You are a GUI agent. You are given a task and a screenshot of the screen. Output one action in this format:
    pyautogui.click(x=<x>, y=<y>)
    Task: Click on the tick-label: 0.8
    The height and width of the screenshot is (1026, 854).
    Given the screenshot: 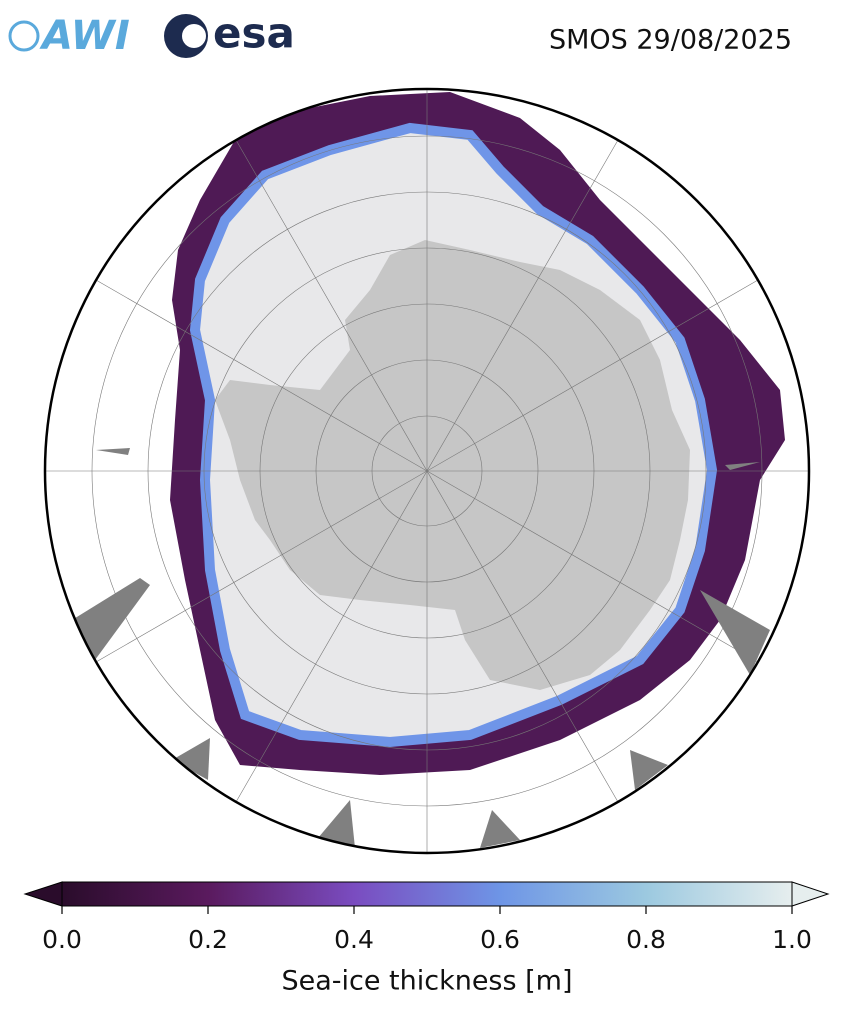 What is the action you would take?
    pyautogui.click(x=646, y=939)
    